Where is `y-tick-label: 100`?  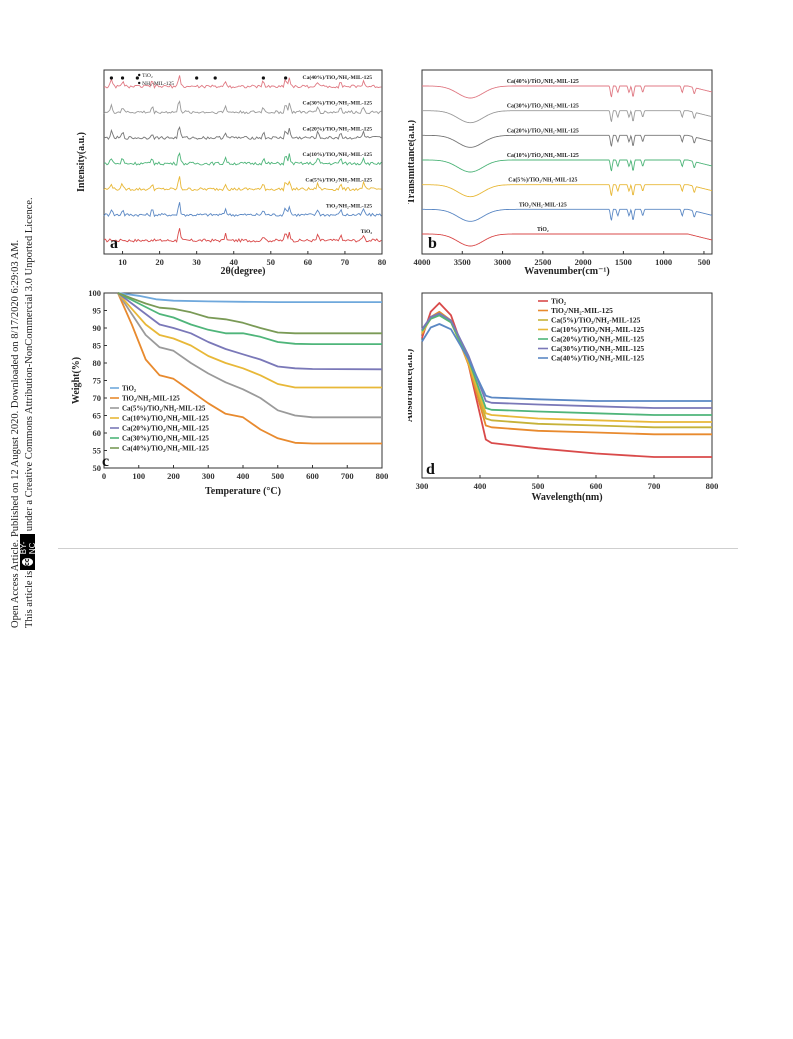
y-tick-label: 100 is located at coordinates (94, 293).